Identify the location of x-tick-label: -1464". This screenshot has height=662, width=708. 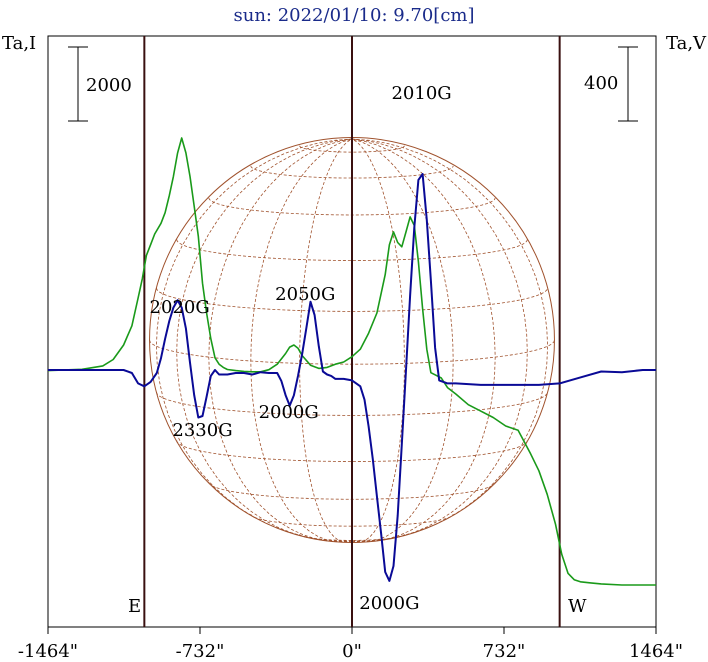
(48, 651).